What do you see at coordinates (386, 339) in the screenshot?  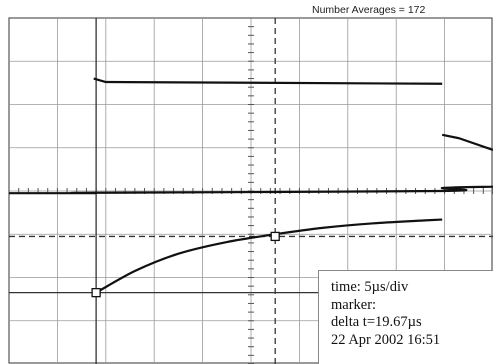 I see `timestamp-label: 22 Apr 2002 16:51` at bounding box center [386, 339].